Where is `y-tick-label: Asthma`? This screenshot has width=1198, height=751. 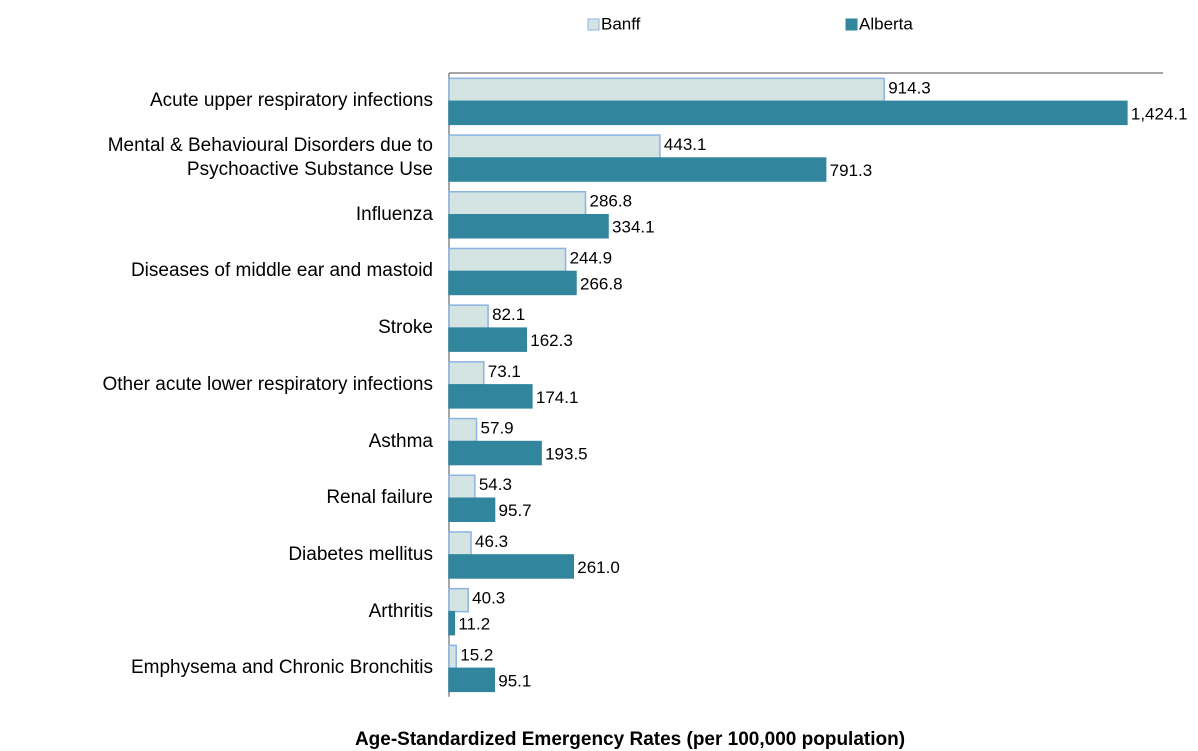 y-tick-label: Asthma is located at coordinates (400, 441).